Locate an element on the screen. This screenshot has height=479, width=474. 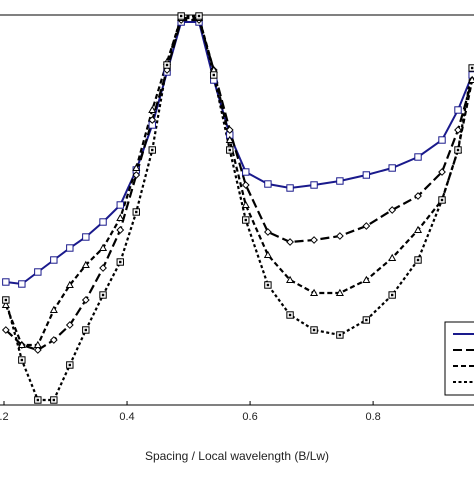
x-tick-label: 0.4 is located at coordinates (126, 417).